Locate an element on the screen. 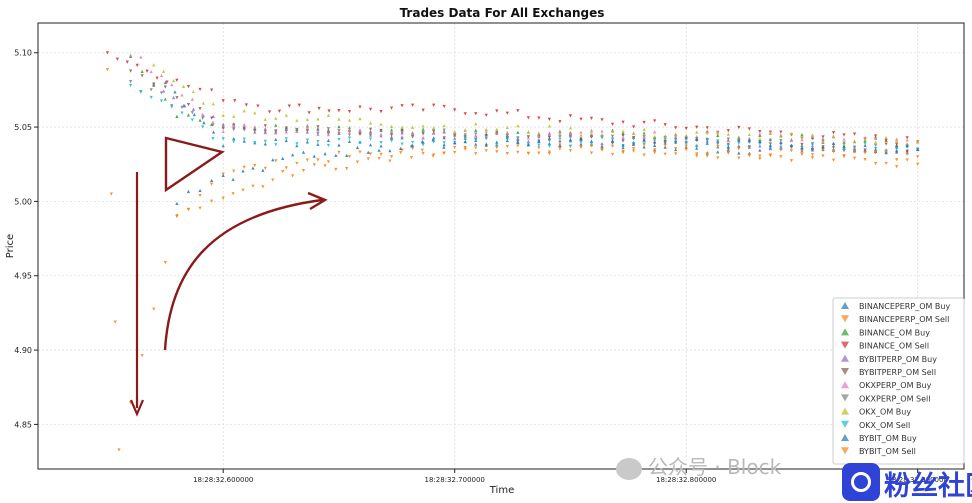 The height and width of the screenshot is (503, 972). wechat-icon is located at coordinates (629, 468).